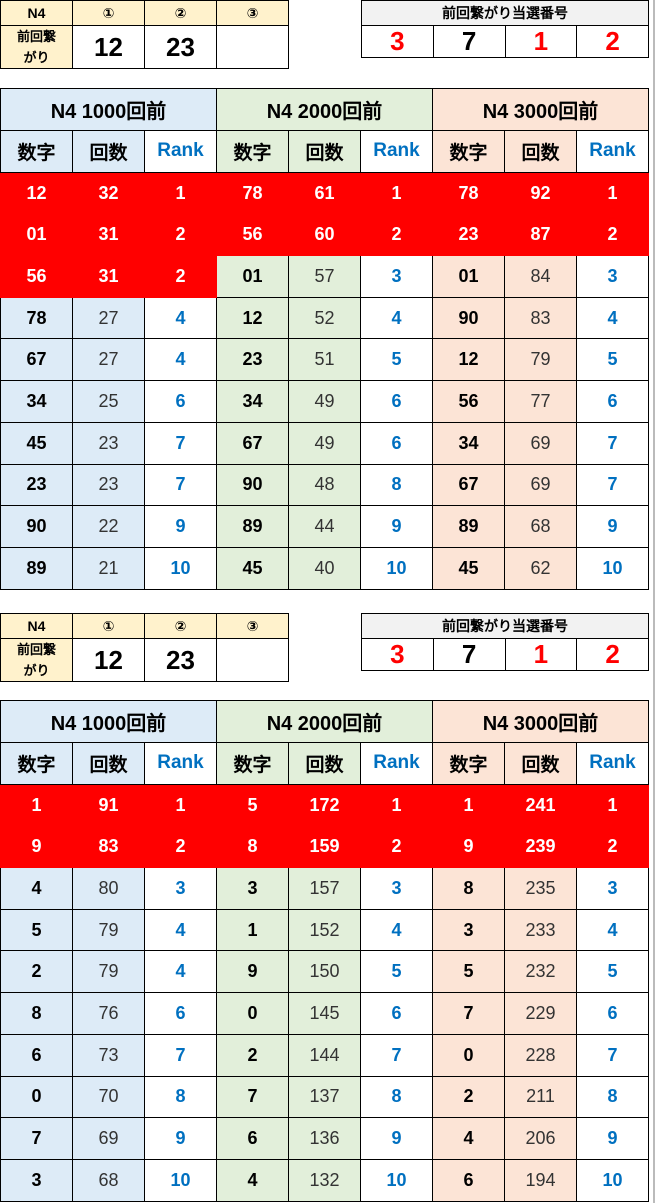  Describe the element at coordinates (324, 568) in the screenshot. I see `count-cell: 40` at that location.